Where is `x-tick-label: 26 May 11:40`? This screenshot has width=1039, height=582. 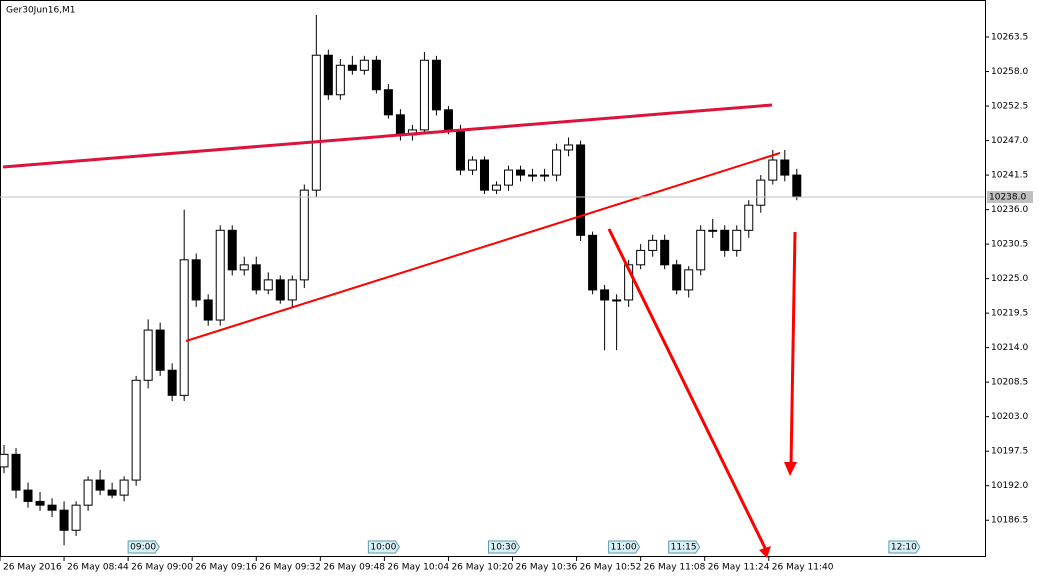
x-tick-label: 26 May 11:40 is located at coordinates (803, 568).